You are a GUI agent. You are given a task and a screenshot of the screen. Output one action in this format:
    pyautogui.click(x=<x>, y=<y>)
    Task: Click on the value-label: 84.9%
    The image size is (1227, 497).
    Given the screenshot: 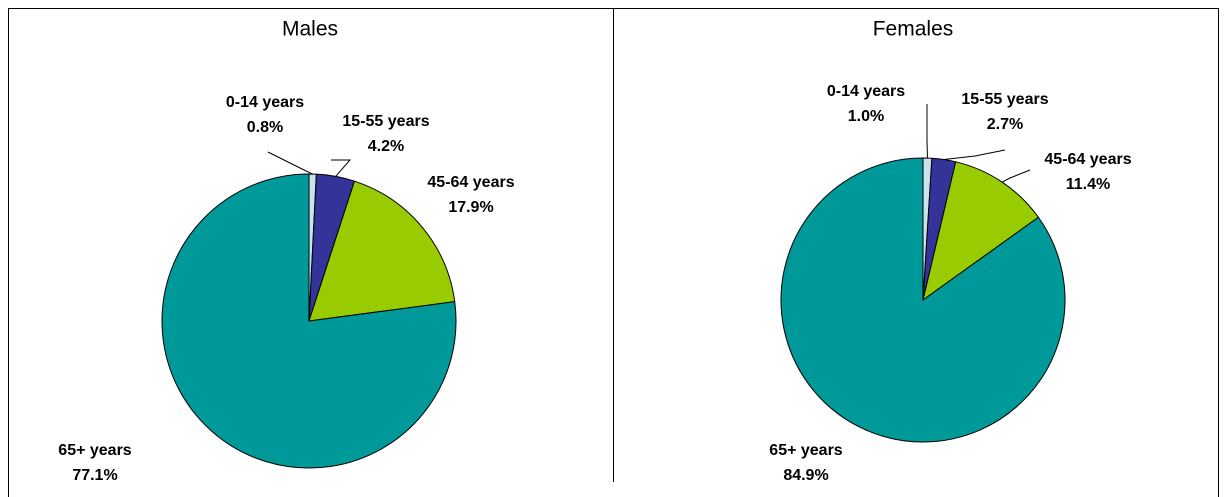 What is the action you would take?
    pyautogui.click(x=805, y=475)
    